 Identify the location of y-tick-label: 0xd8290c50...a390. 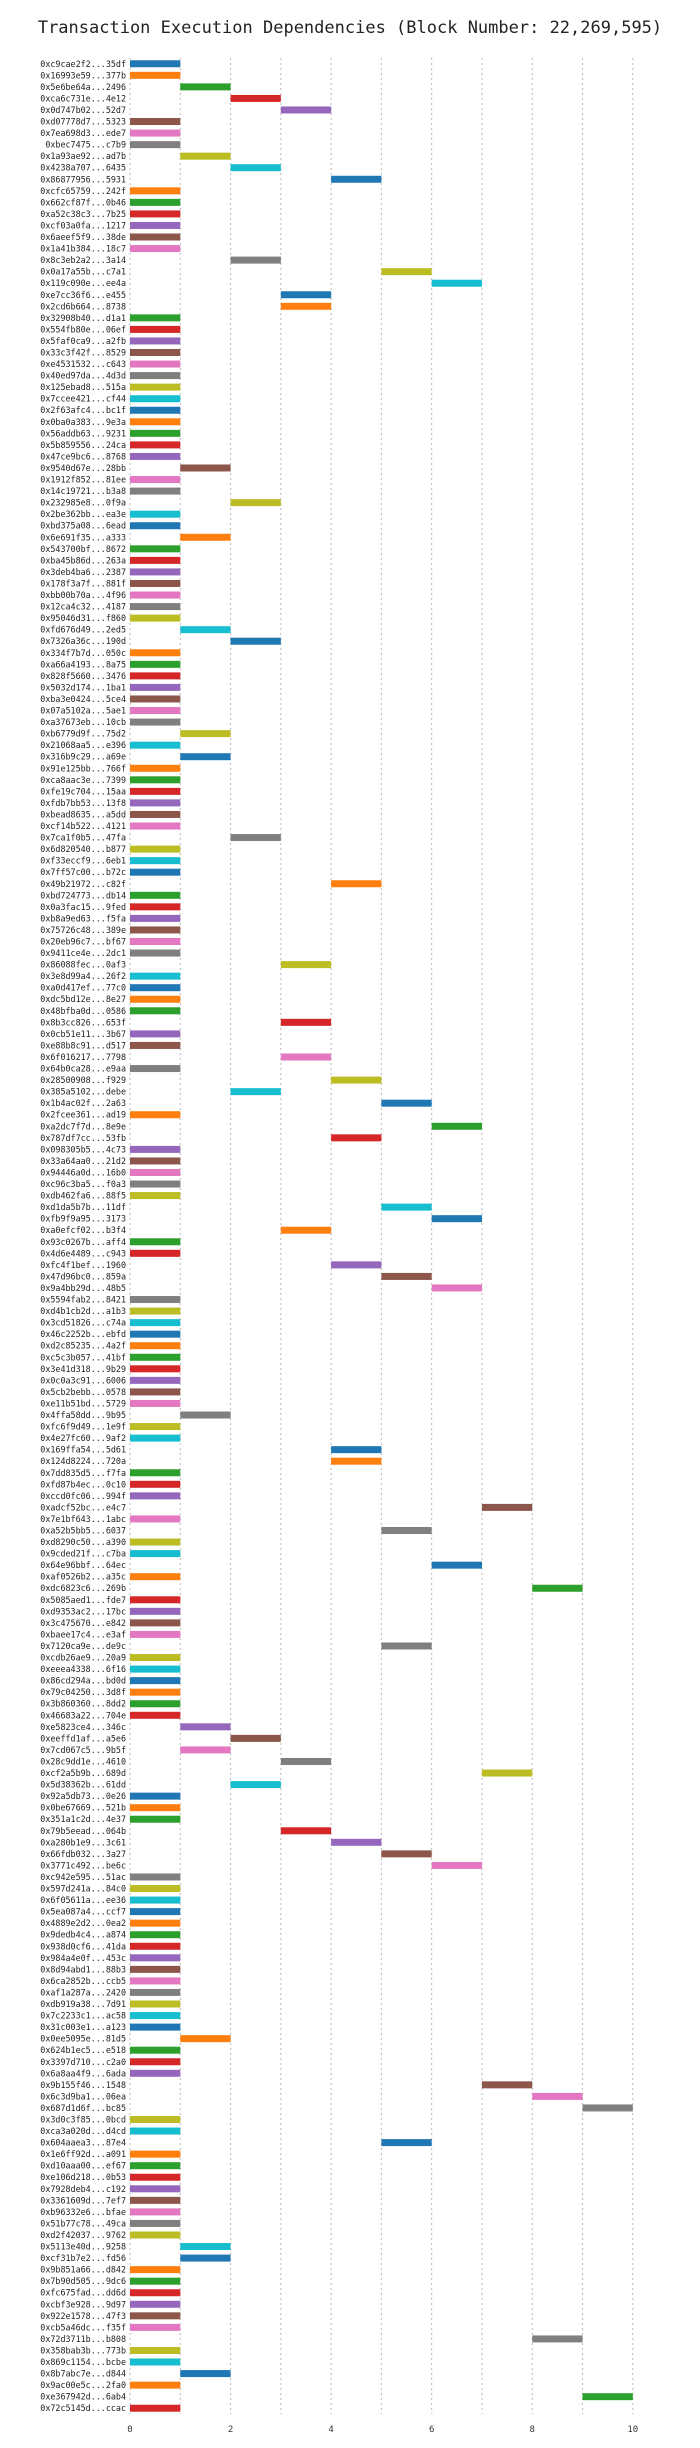
(83, 1542).